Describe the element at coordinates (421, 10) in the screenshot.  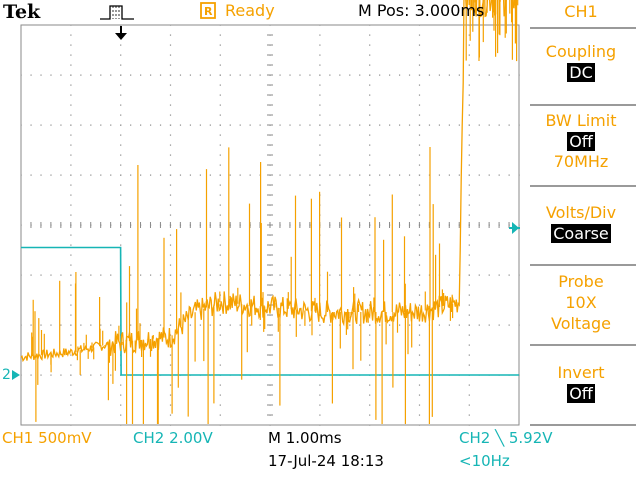
I see `horizontal-position: M Pos: 3.000ms` at that location.